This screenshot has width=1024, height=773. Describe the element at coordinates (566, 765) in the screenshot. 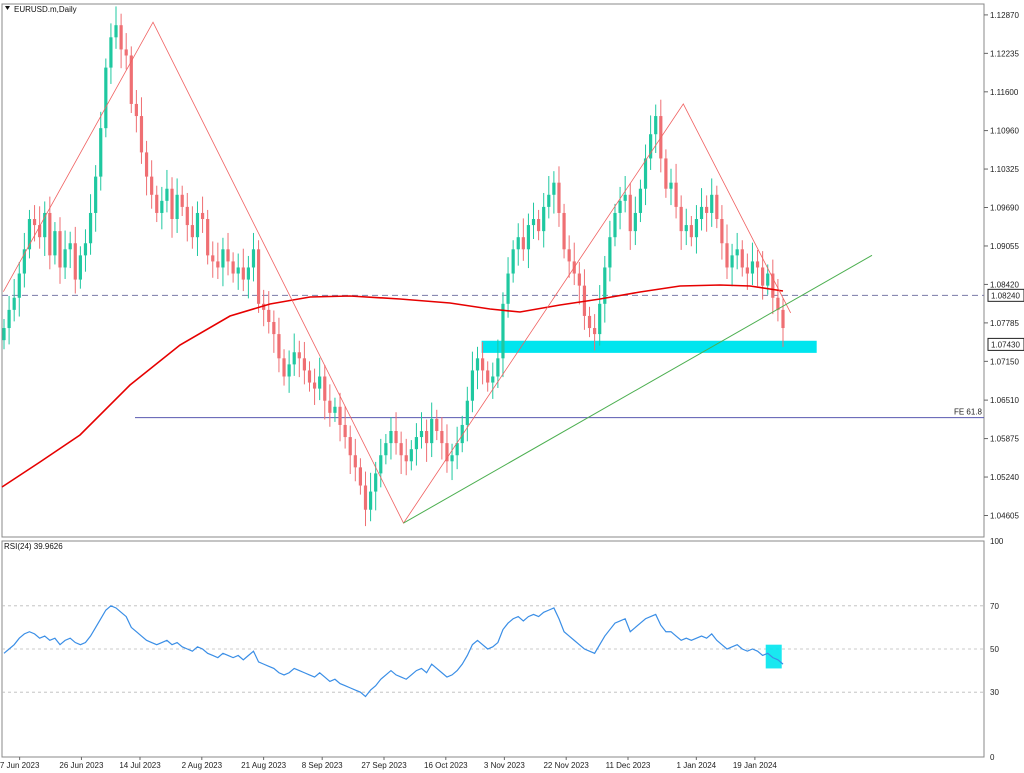

I see `date-tick-label: 22 Nov 2023` at that location.